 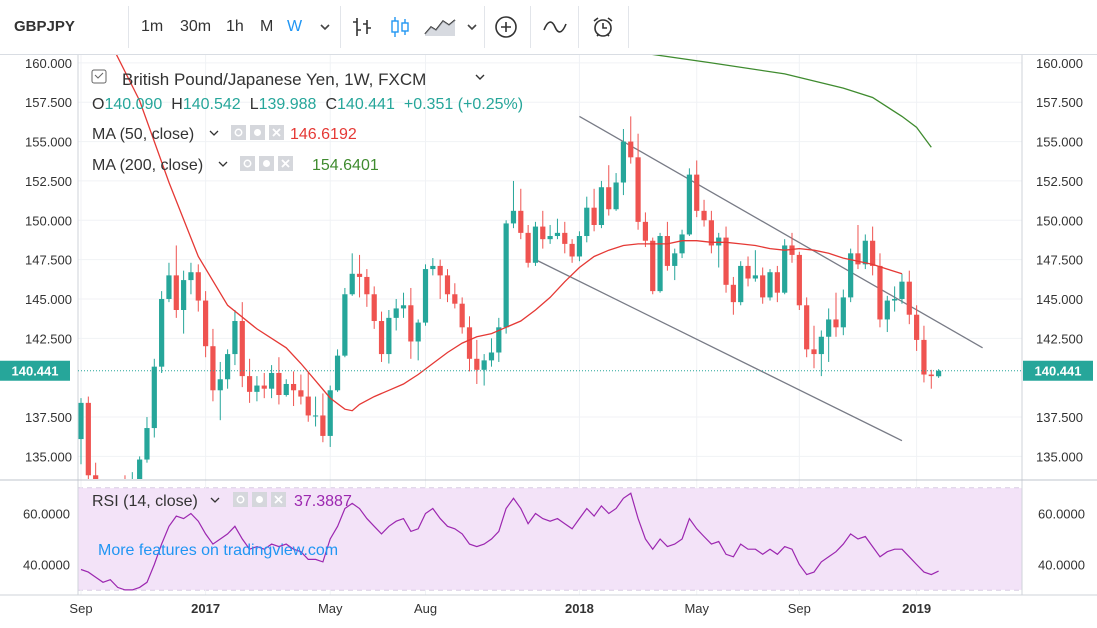 What do you see at coordinates (323, 134) in the screenshot?
I see `ma50-value: 146.6192` at bounding box center [323, 134].